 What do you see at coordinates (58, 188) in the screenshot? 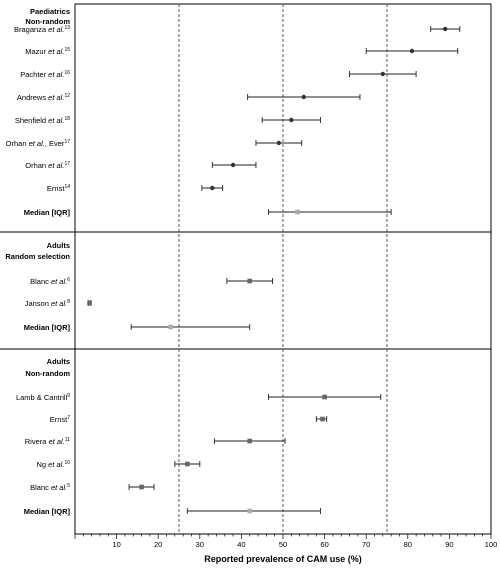
I see `study-label: Ernst14` at bounding box center [58, 188].